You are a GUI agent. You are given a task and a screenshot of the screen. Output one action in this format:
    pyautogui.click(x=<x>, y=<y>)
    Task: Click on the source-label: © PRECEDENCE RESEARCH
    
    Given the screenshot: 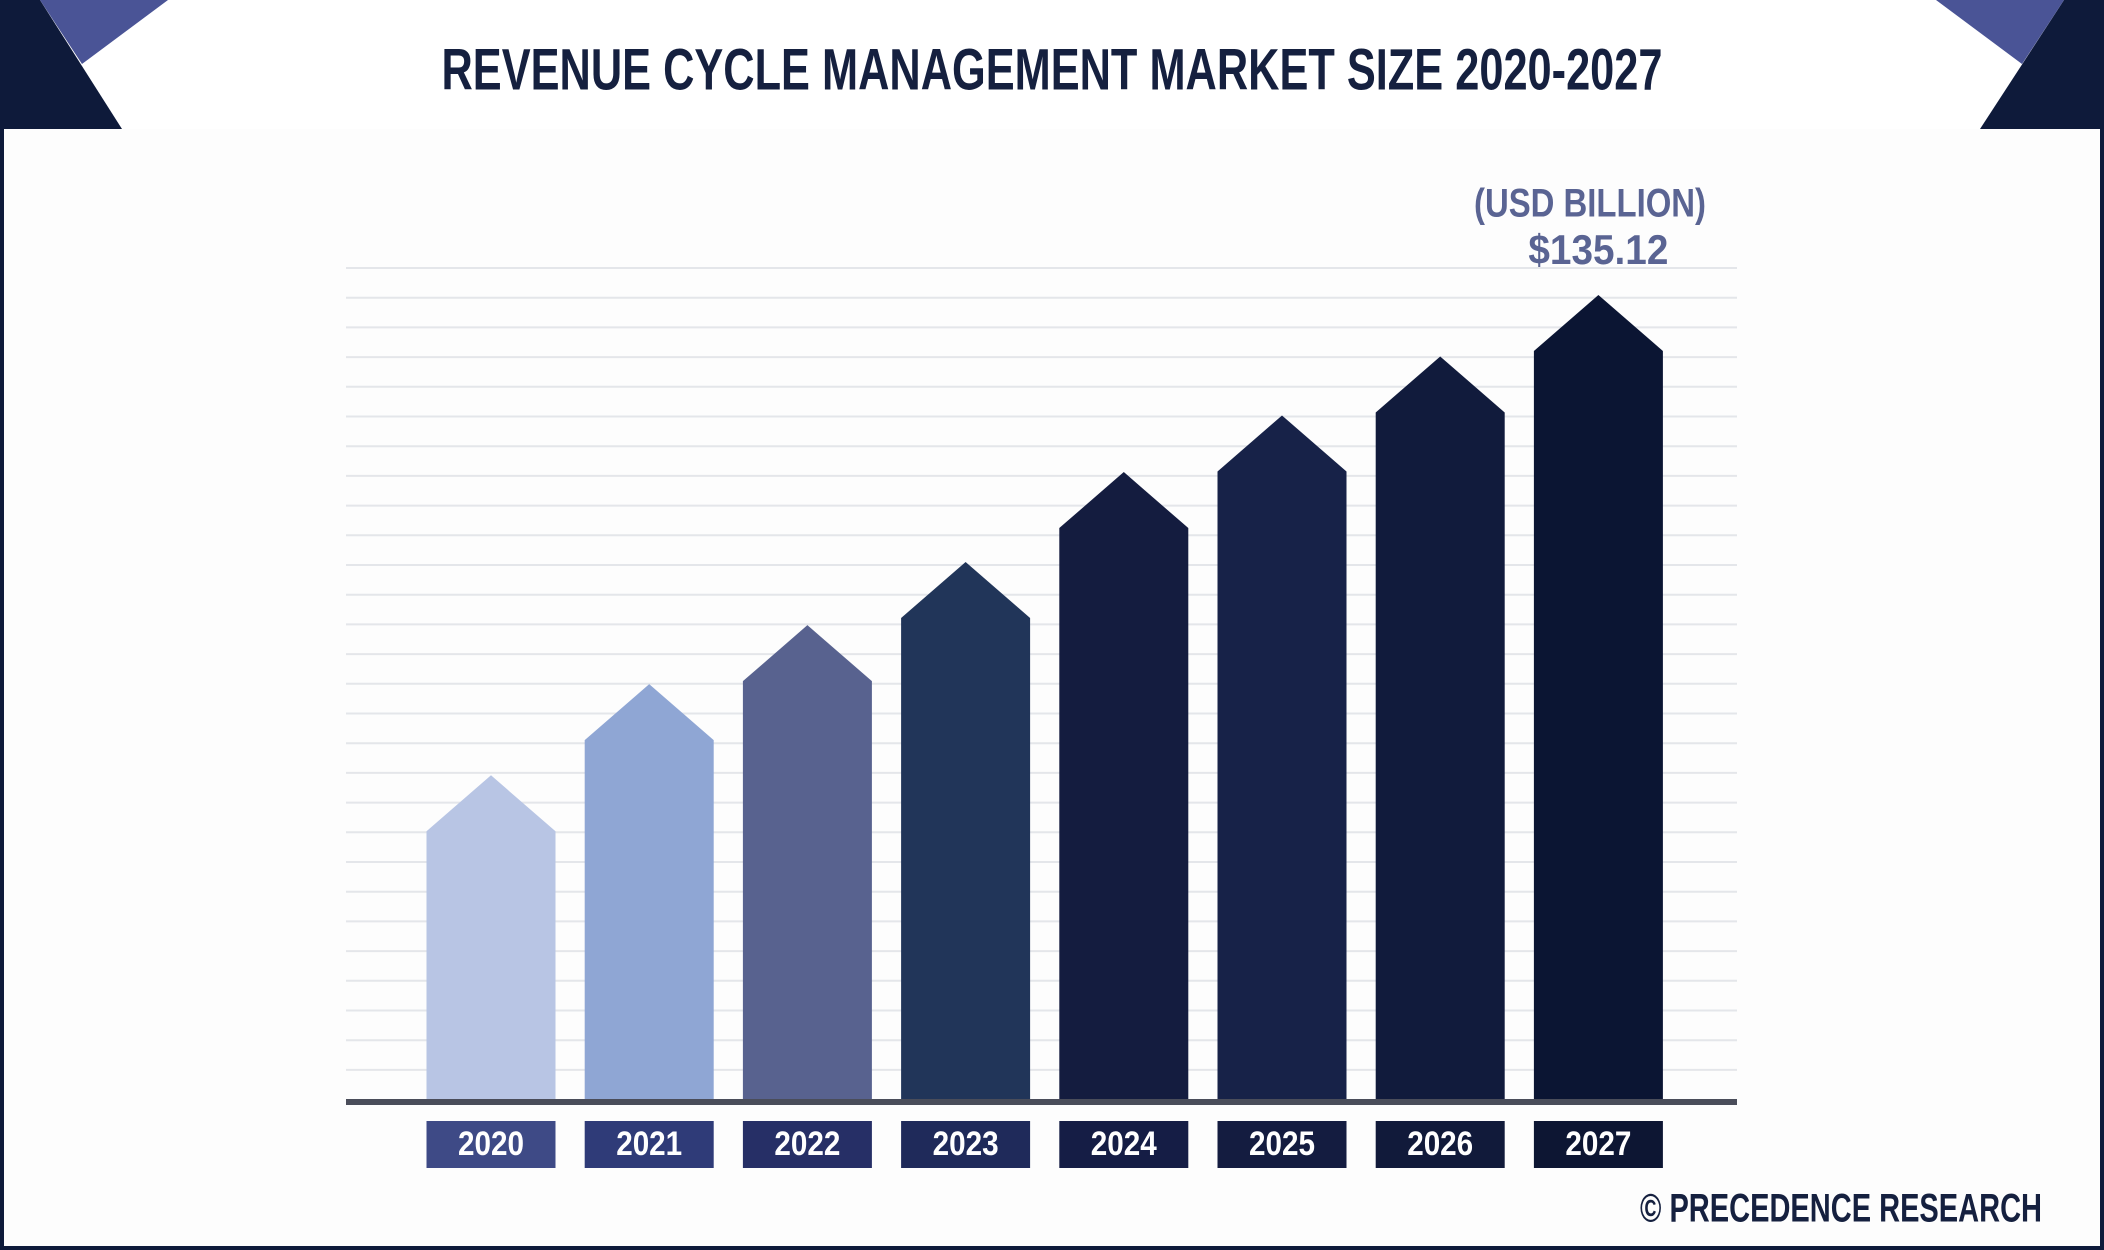 What is the action you would take?
    pyautogui.click(x=1841, y=1209)
    